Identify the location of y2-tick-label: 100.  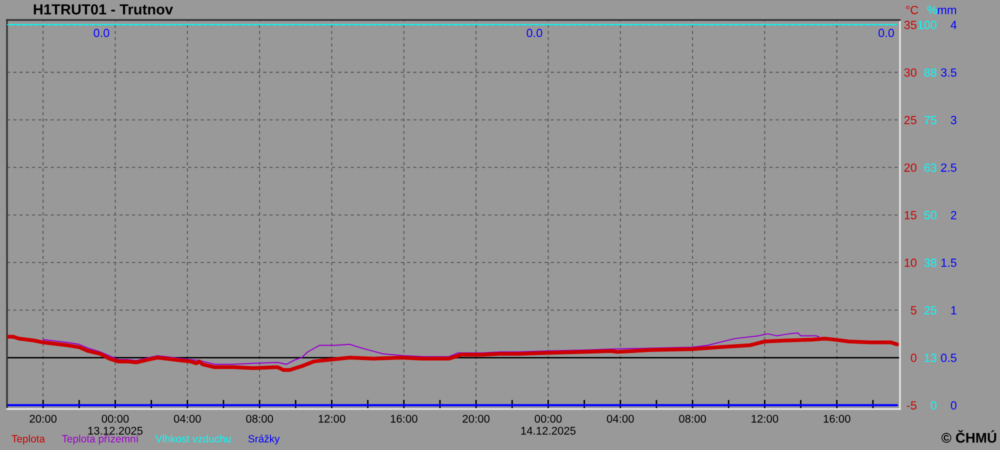
(927, 25).